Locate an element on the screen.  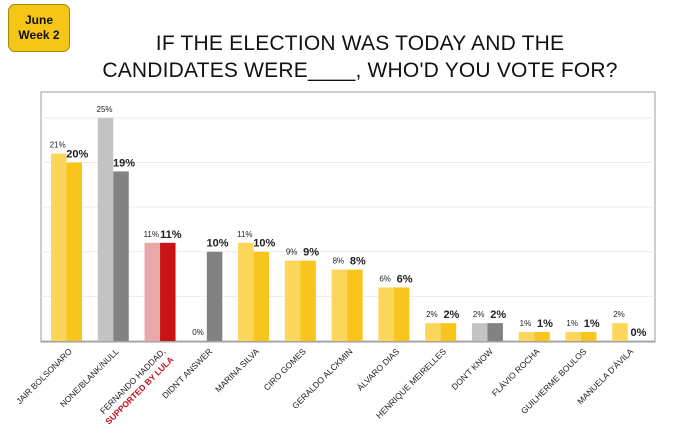
category-label: DON'T KNOW is located at coordinates (472, 369).